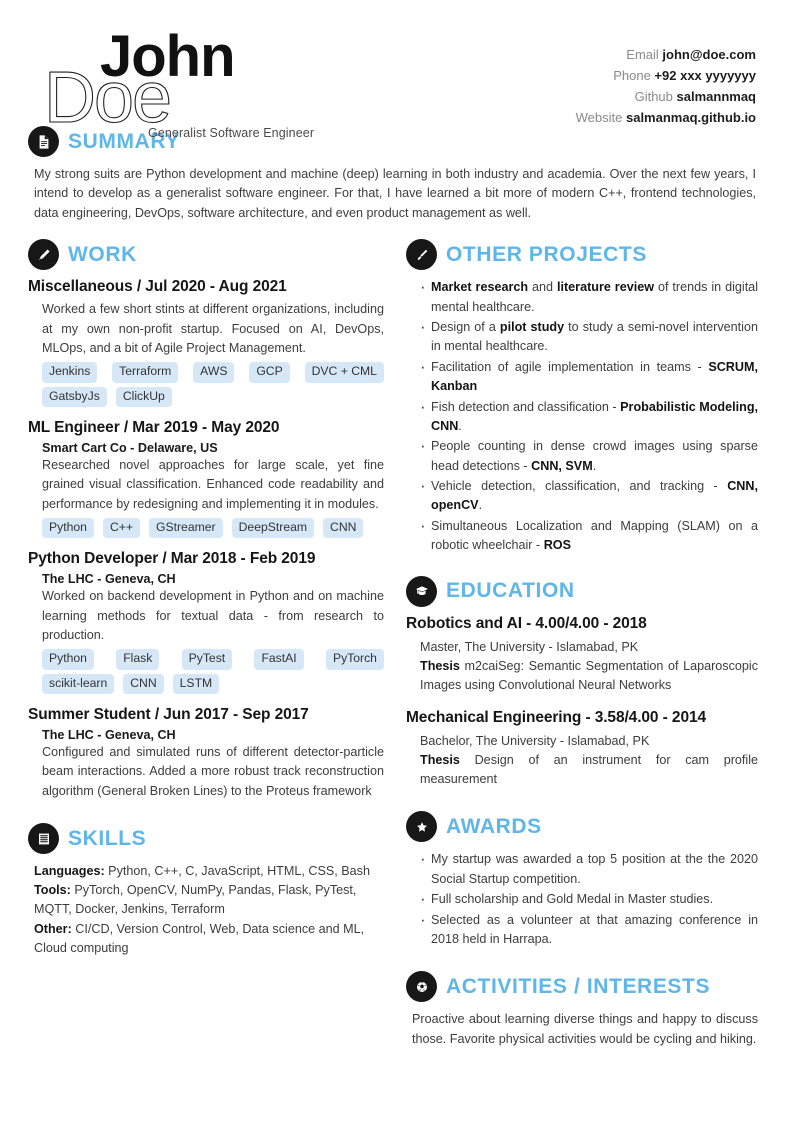 This screenshot has height=1123, width=794. What do you see at coordinates (248, 78) in the screenshot?
I see `name-block: Doe John` at bounding box center [248, 78].